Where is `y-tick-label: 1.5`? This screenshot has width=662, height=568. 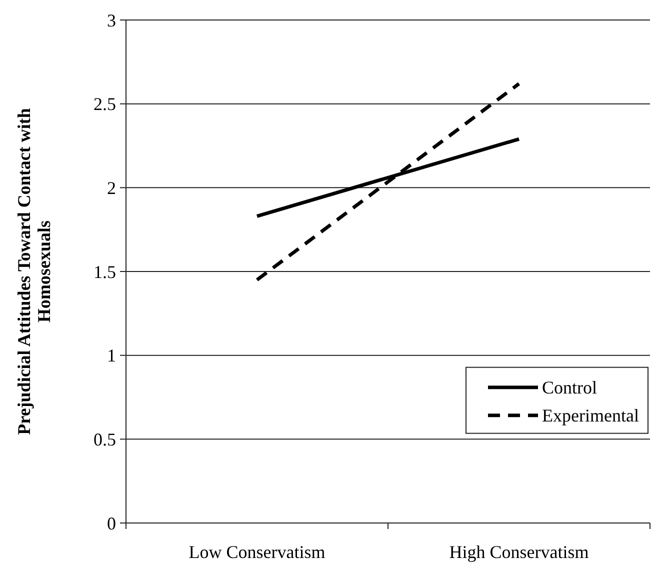 y-tick-label: 1.5 is located at coordinates (105, 272).